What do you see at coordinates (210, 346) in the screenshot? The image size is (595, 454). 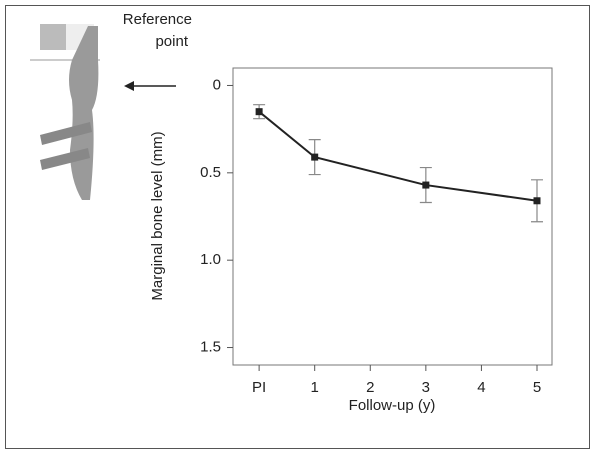 I see `y-tick-label: 1.5` at bounding box center [210, 346].